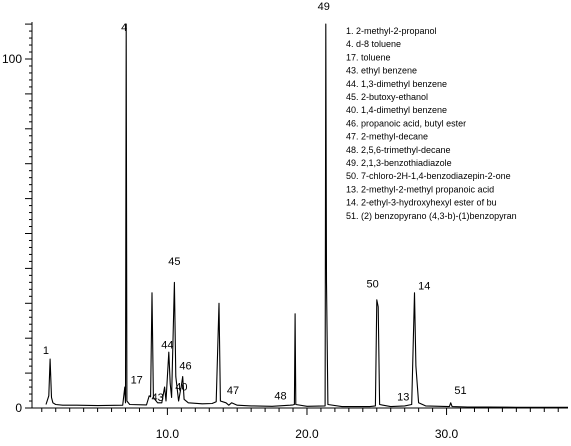  What do you see at coordinates (399, 163) in the screenshot?
I see `legend-entry: 49. 2,1,3-benzothiadiazole` at bounding box center [399, 163].